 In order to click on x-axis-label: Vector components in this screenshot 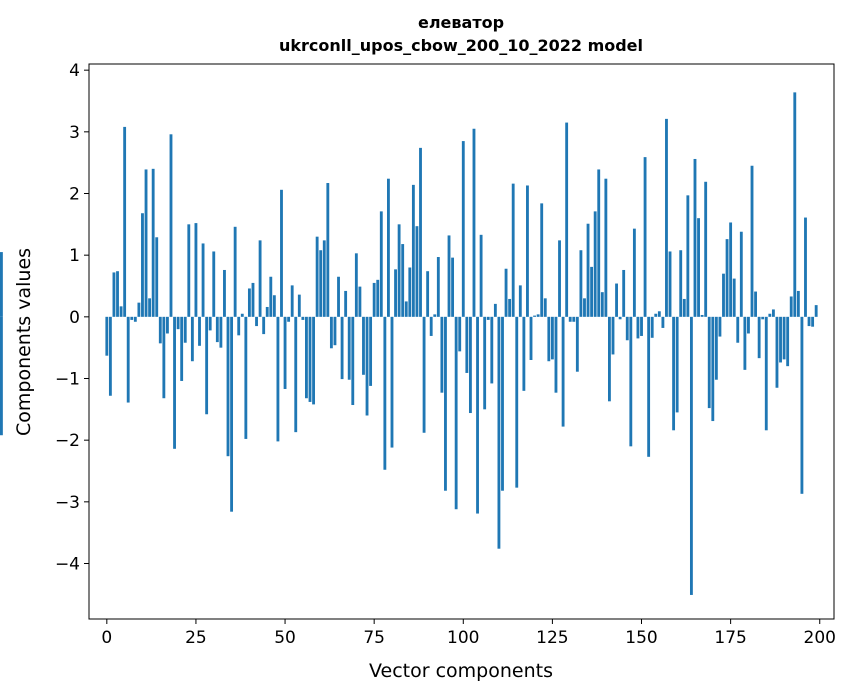, I will do `click(461, 671)`.